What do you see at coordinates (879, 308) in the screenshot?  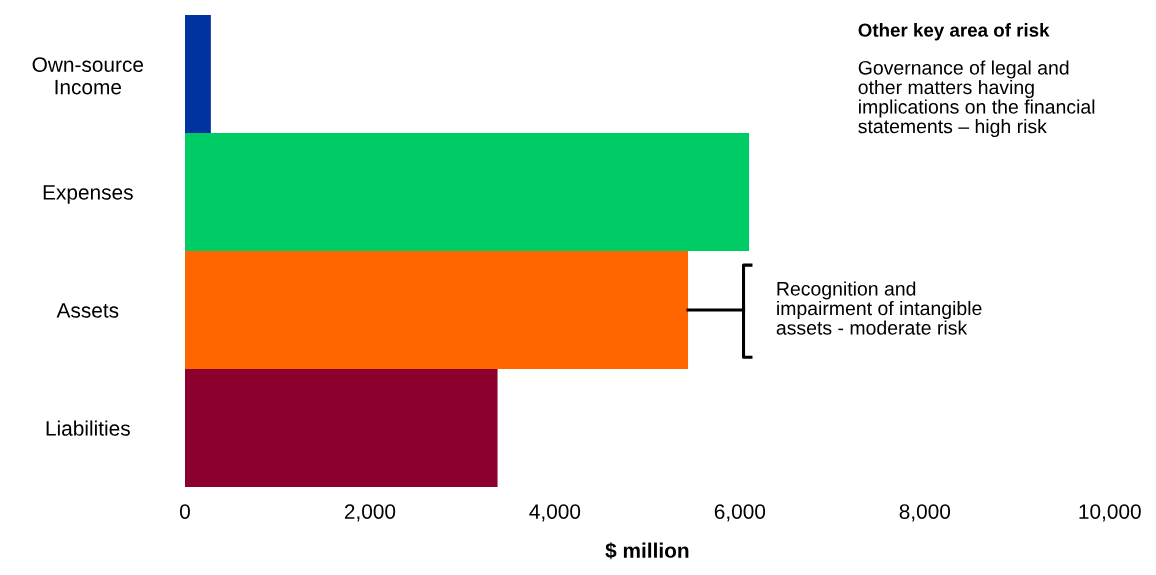 I see `annotation: Recognition and impairment of intangible assets - moderate risk` at bounding box center [879, 308].